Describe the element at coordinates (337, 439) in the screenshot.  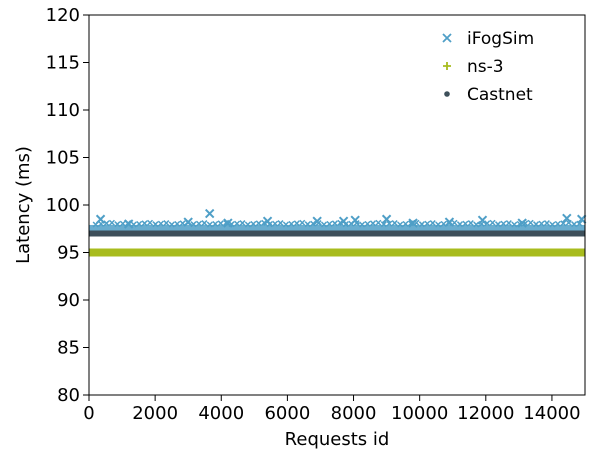
I see `x-axis-title: Requests id` at that location.